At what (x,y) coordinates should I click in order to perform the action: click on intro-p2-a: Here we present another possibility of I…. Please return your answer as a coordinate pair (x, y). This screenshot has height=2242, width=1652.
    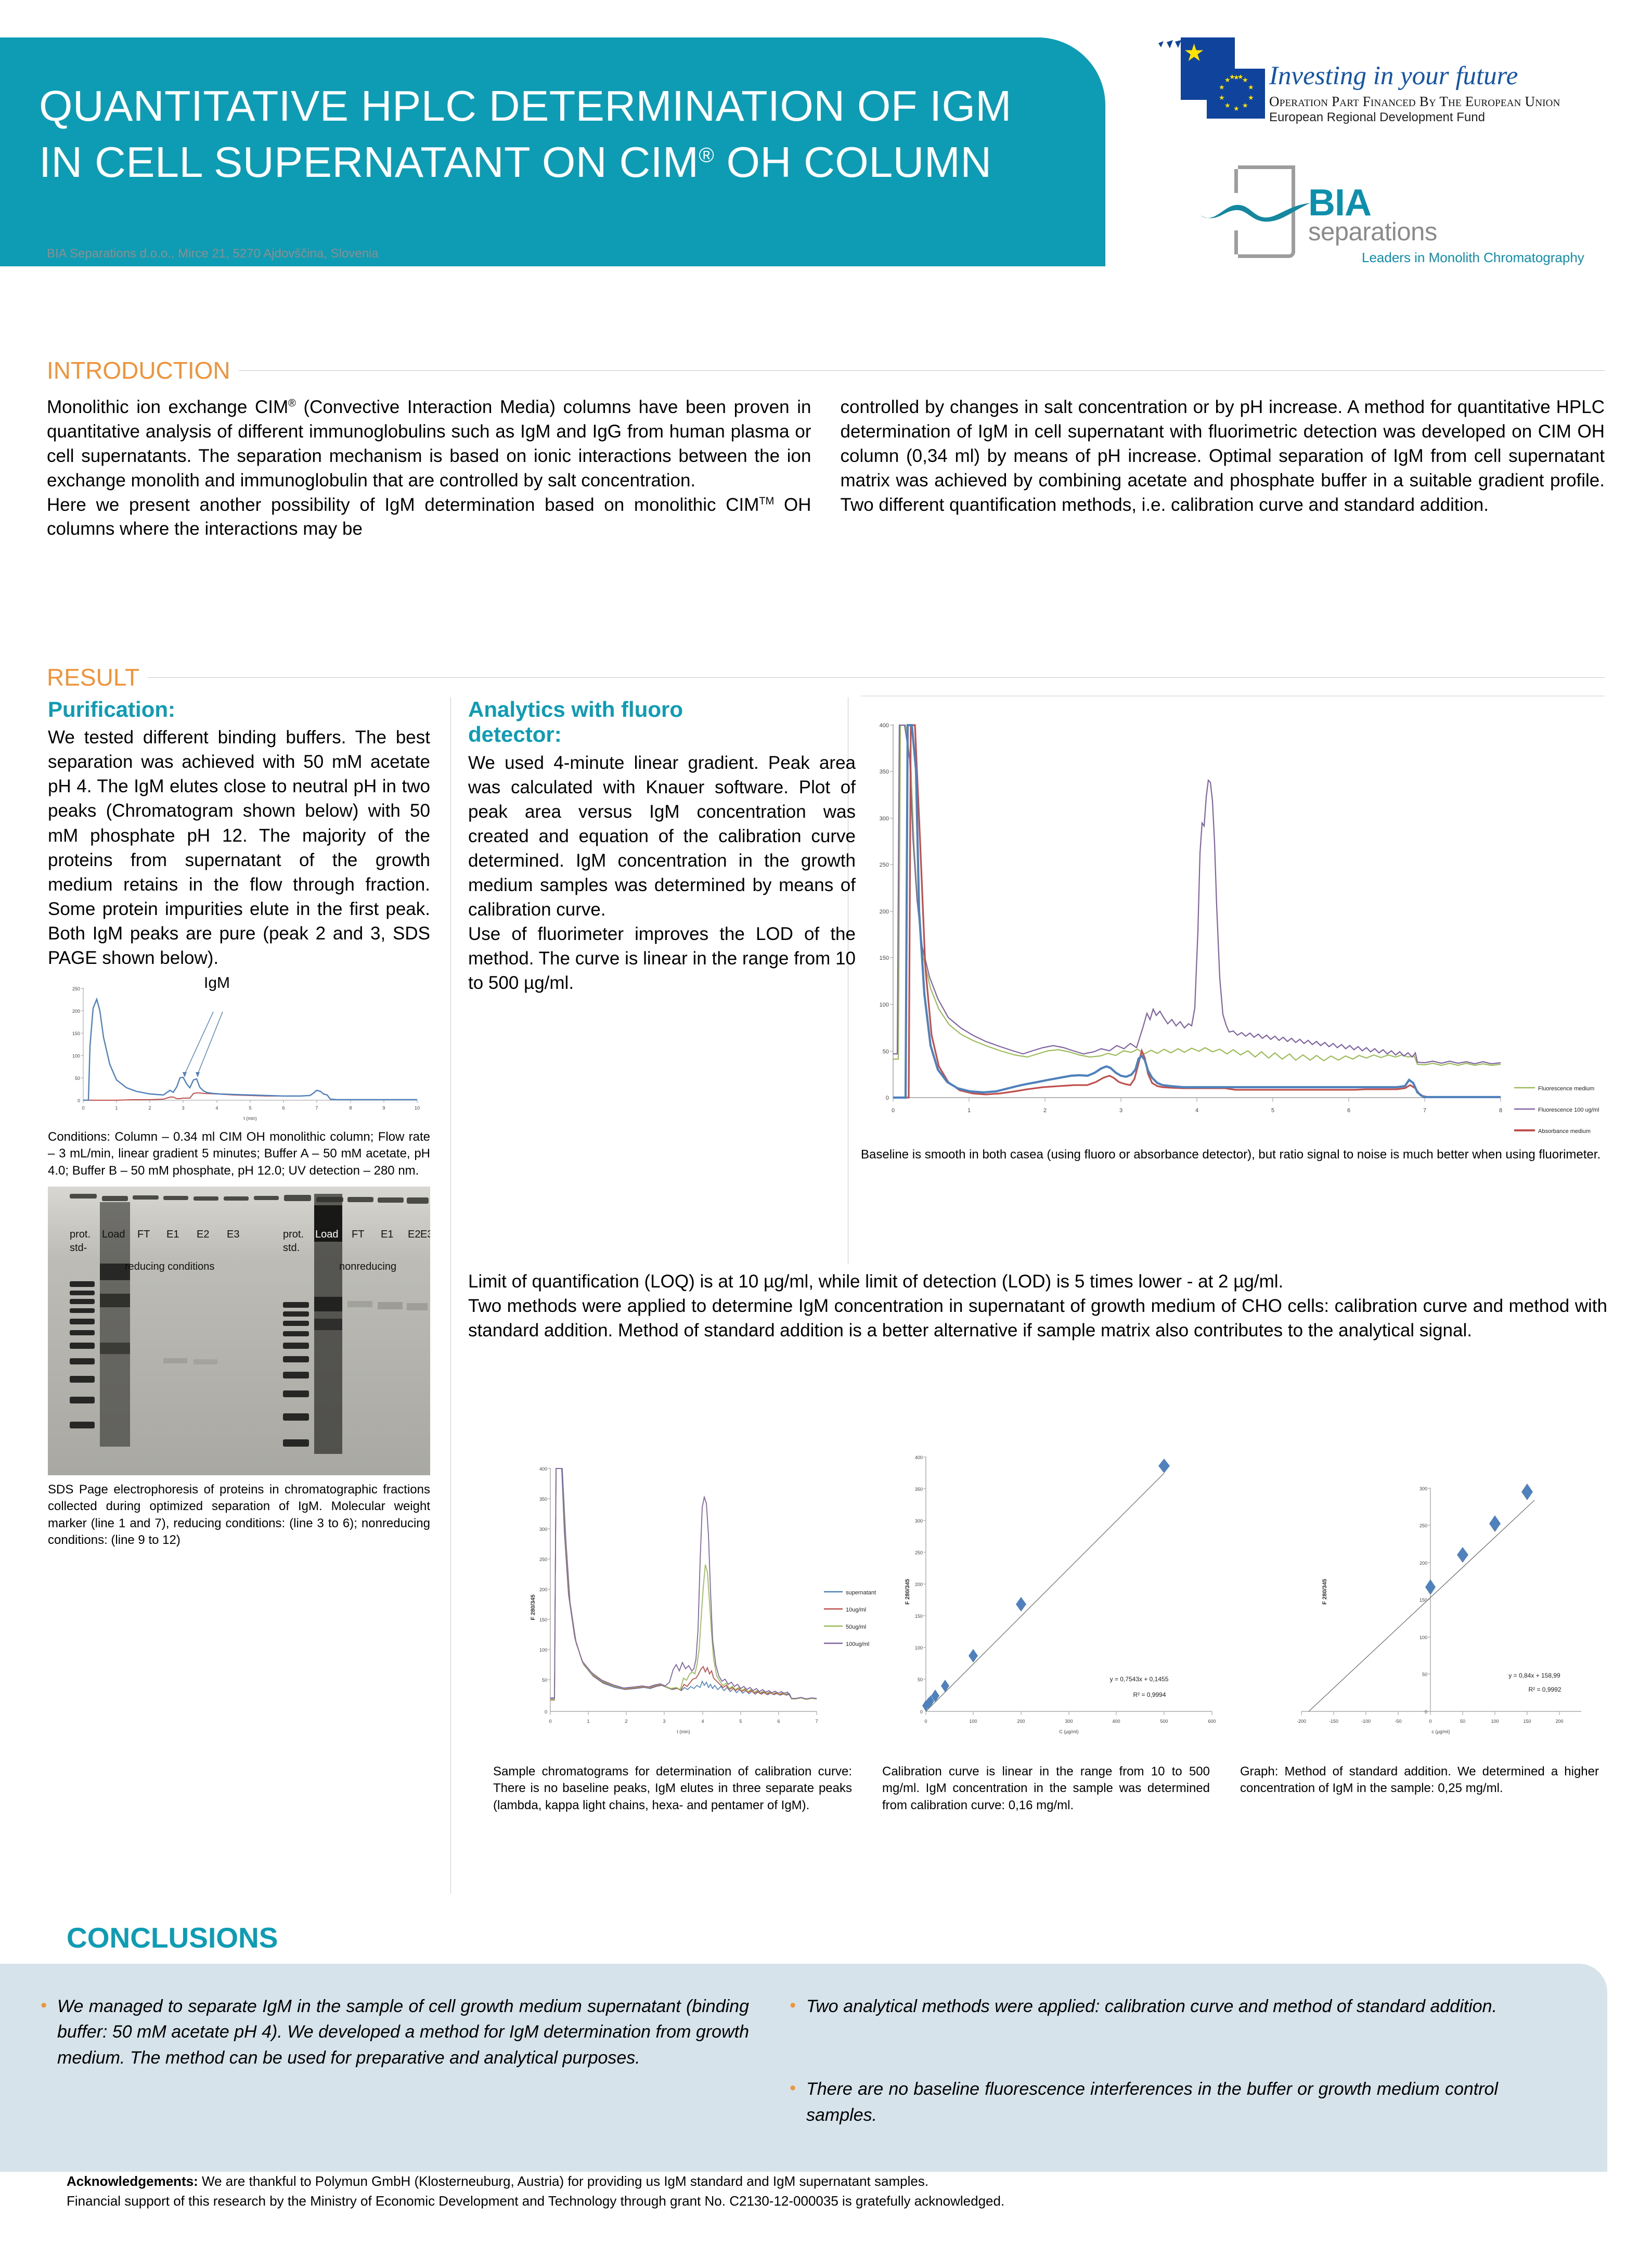
    Looking at the image, I should click on (403, 504).